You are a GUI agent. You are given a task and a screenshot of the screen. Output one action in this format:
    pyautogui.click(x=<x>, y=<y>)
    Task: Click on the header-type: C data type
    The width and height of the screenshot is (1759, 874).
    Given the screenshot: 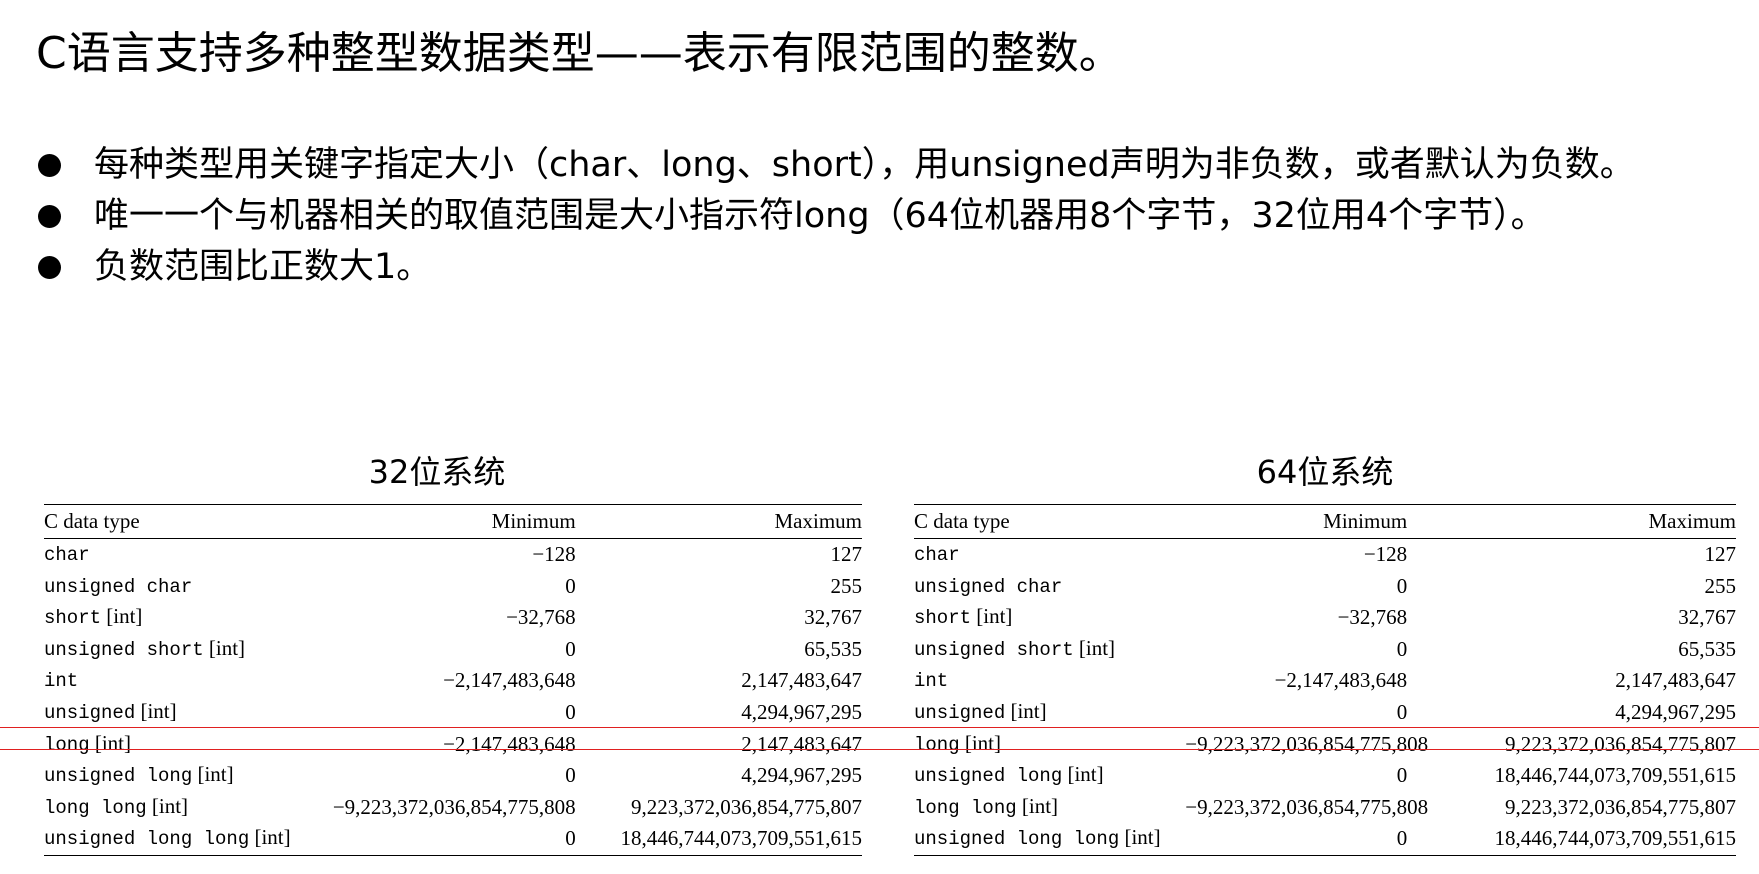 What is the action you would take?
    pyautogui.click(x=962, y=521)
    